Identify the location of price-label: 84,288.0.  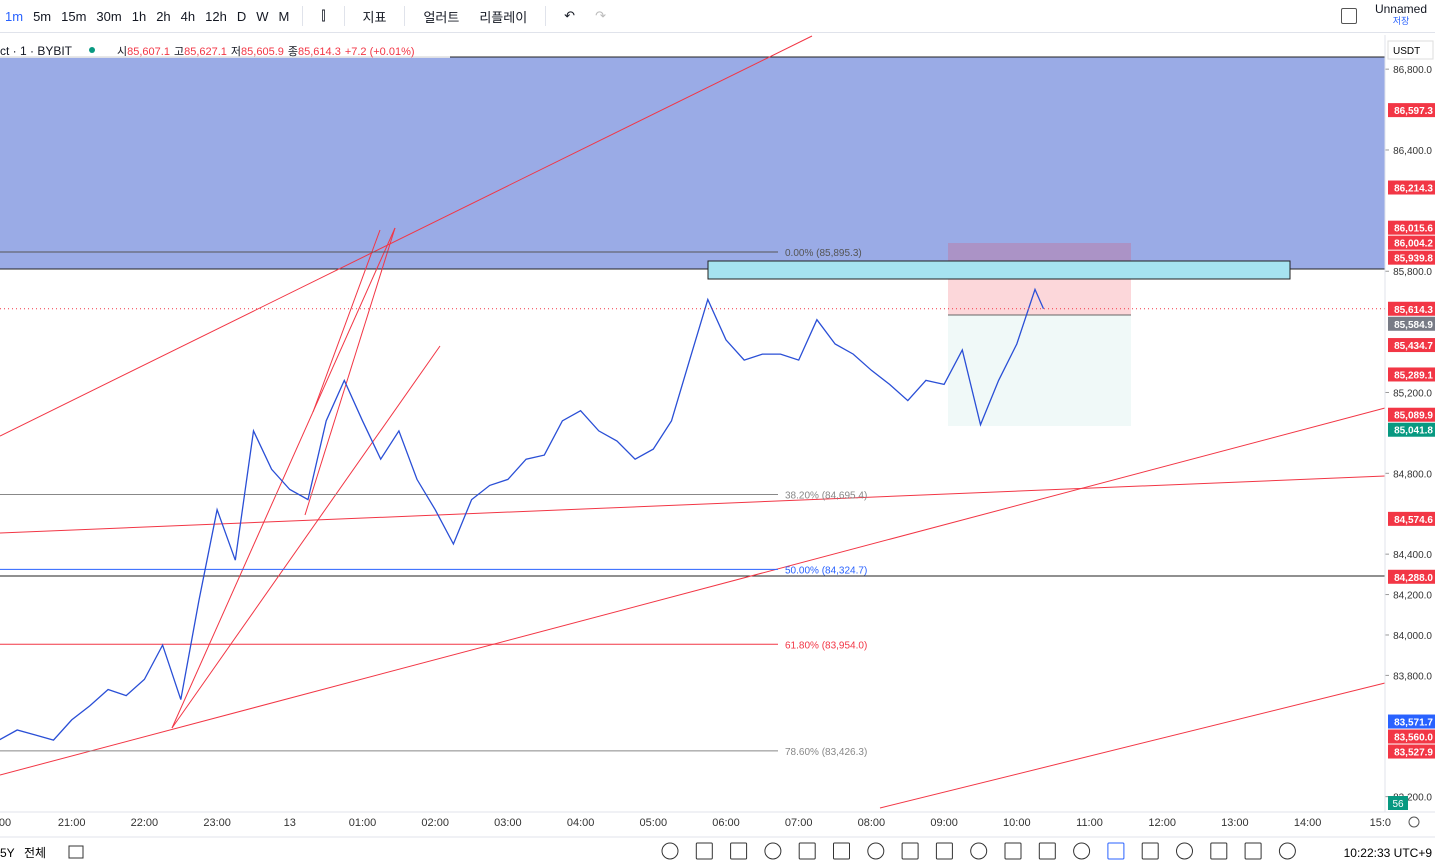
(1413, 578).